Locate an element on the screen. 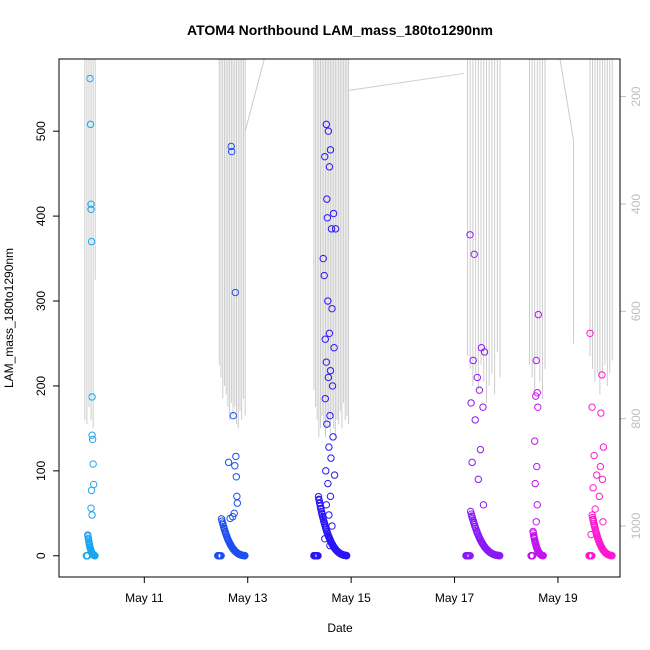  right-tick-label: 600 is located at coordinates (636, 311).